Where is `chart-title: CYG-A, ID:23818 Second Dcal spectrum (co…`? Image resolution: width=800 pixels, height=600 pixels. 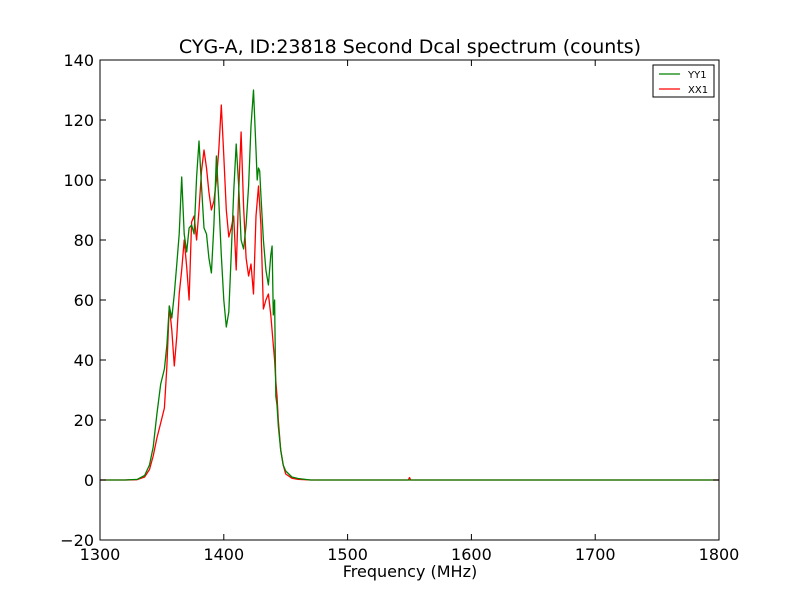 chart-title: CYG-A, ID:23818 Second Dcal spectrum (co… is located at coordinates (410, 47).